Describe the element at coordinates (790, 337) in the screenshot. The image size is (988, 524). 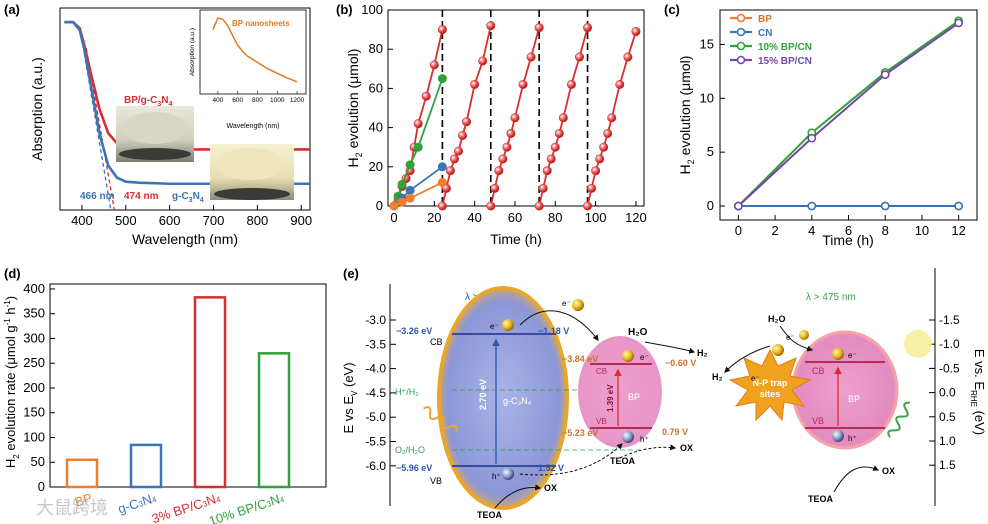
I see `top-electron-label: e⁻` at that location.